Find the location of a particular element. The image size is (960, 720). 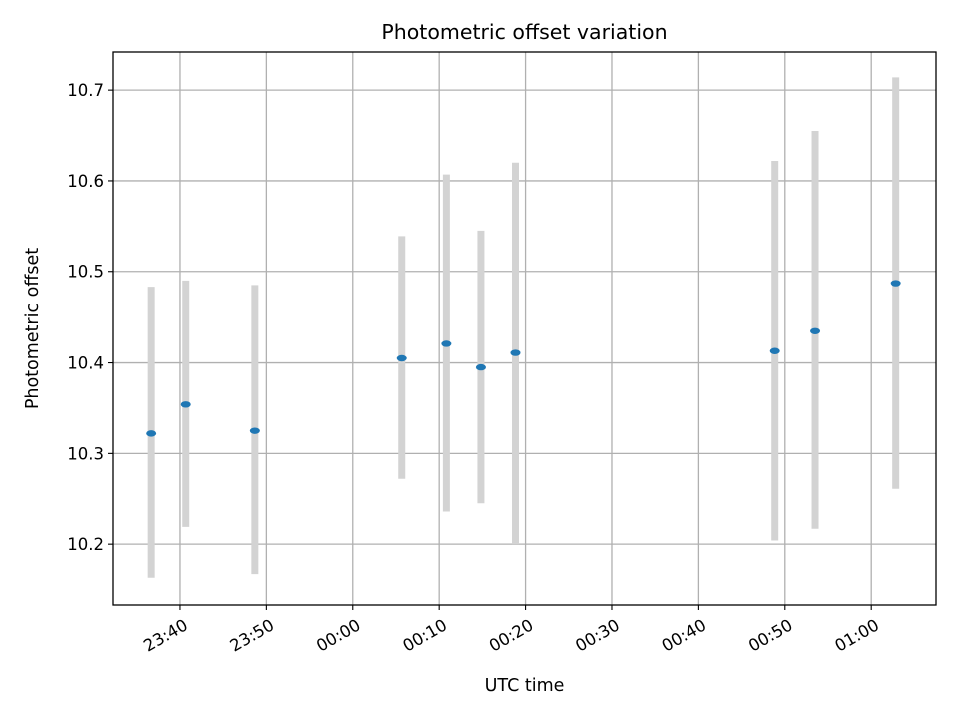

y-tick-label: 10.6 is located at coordinates (85, 181).